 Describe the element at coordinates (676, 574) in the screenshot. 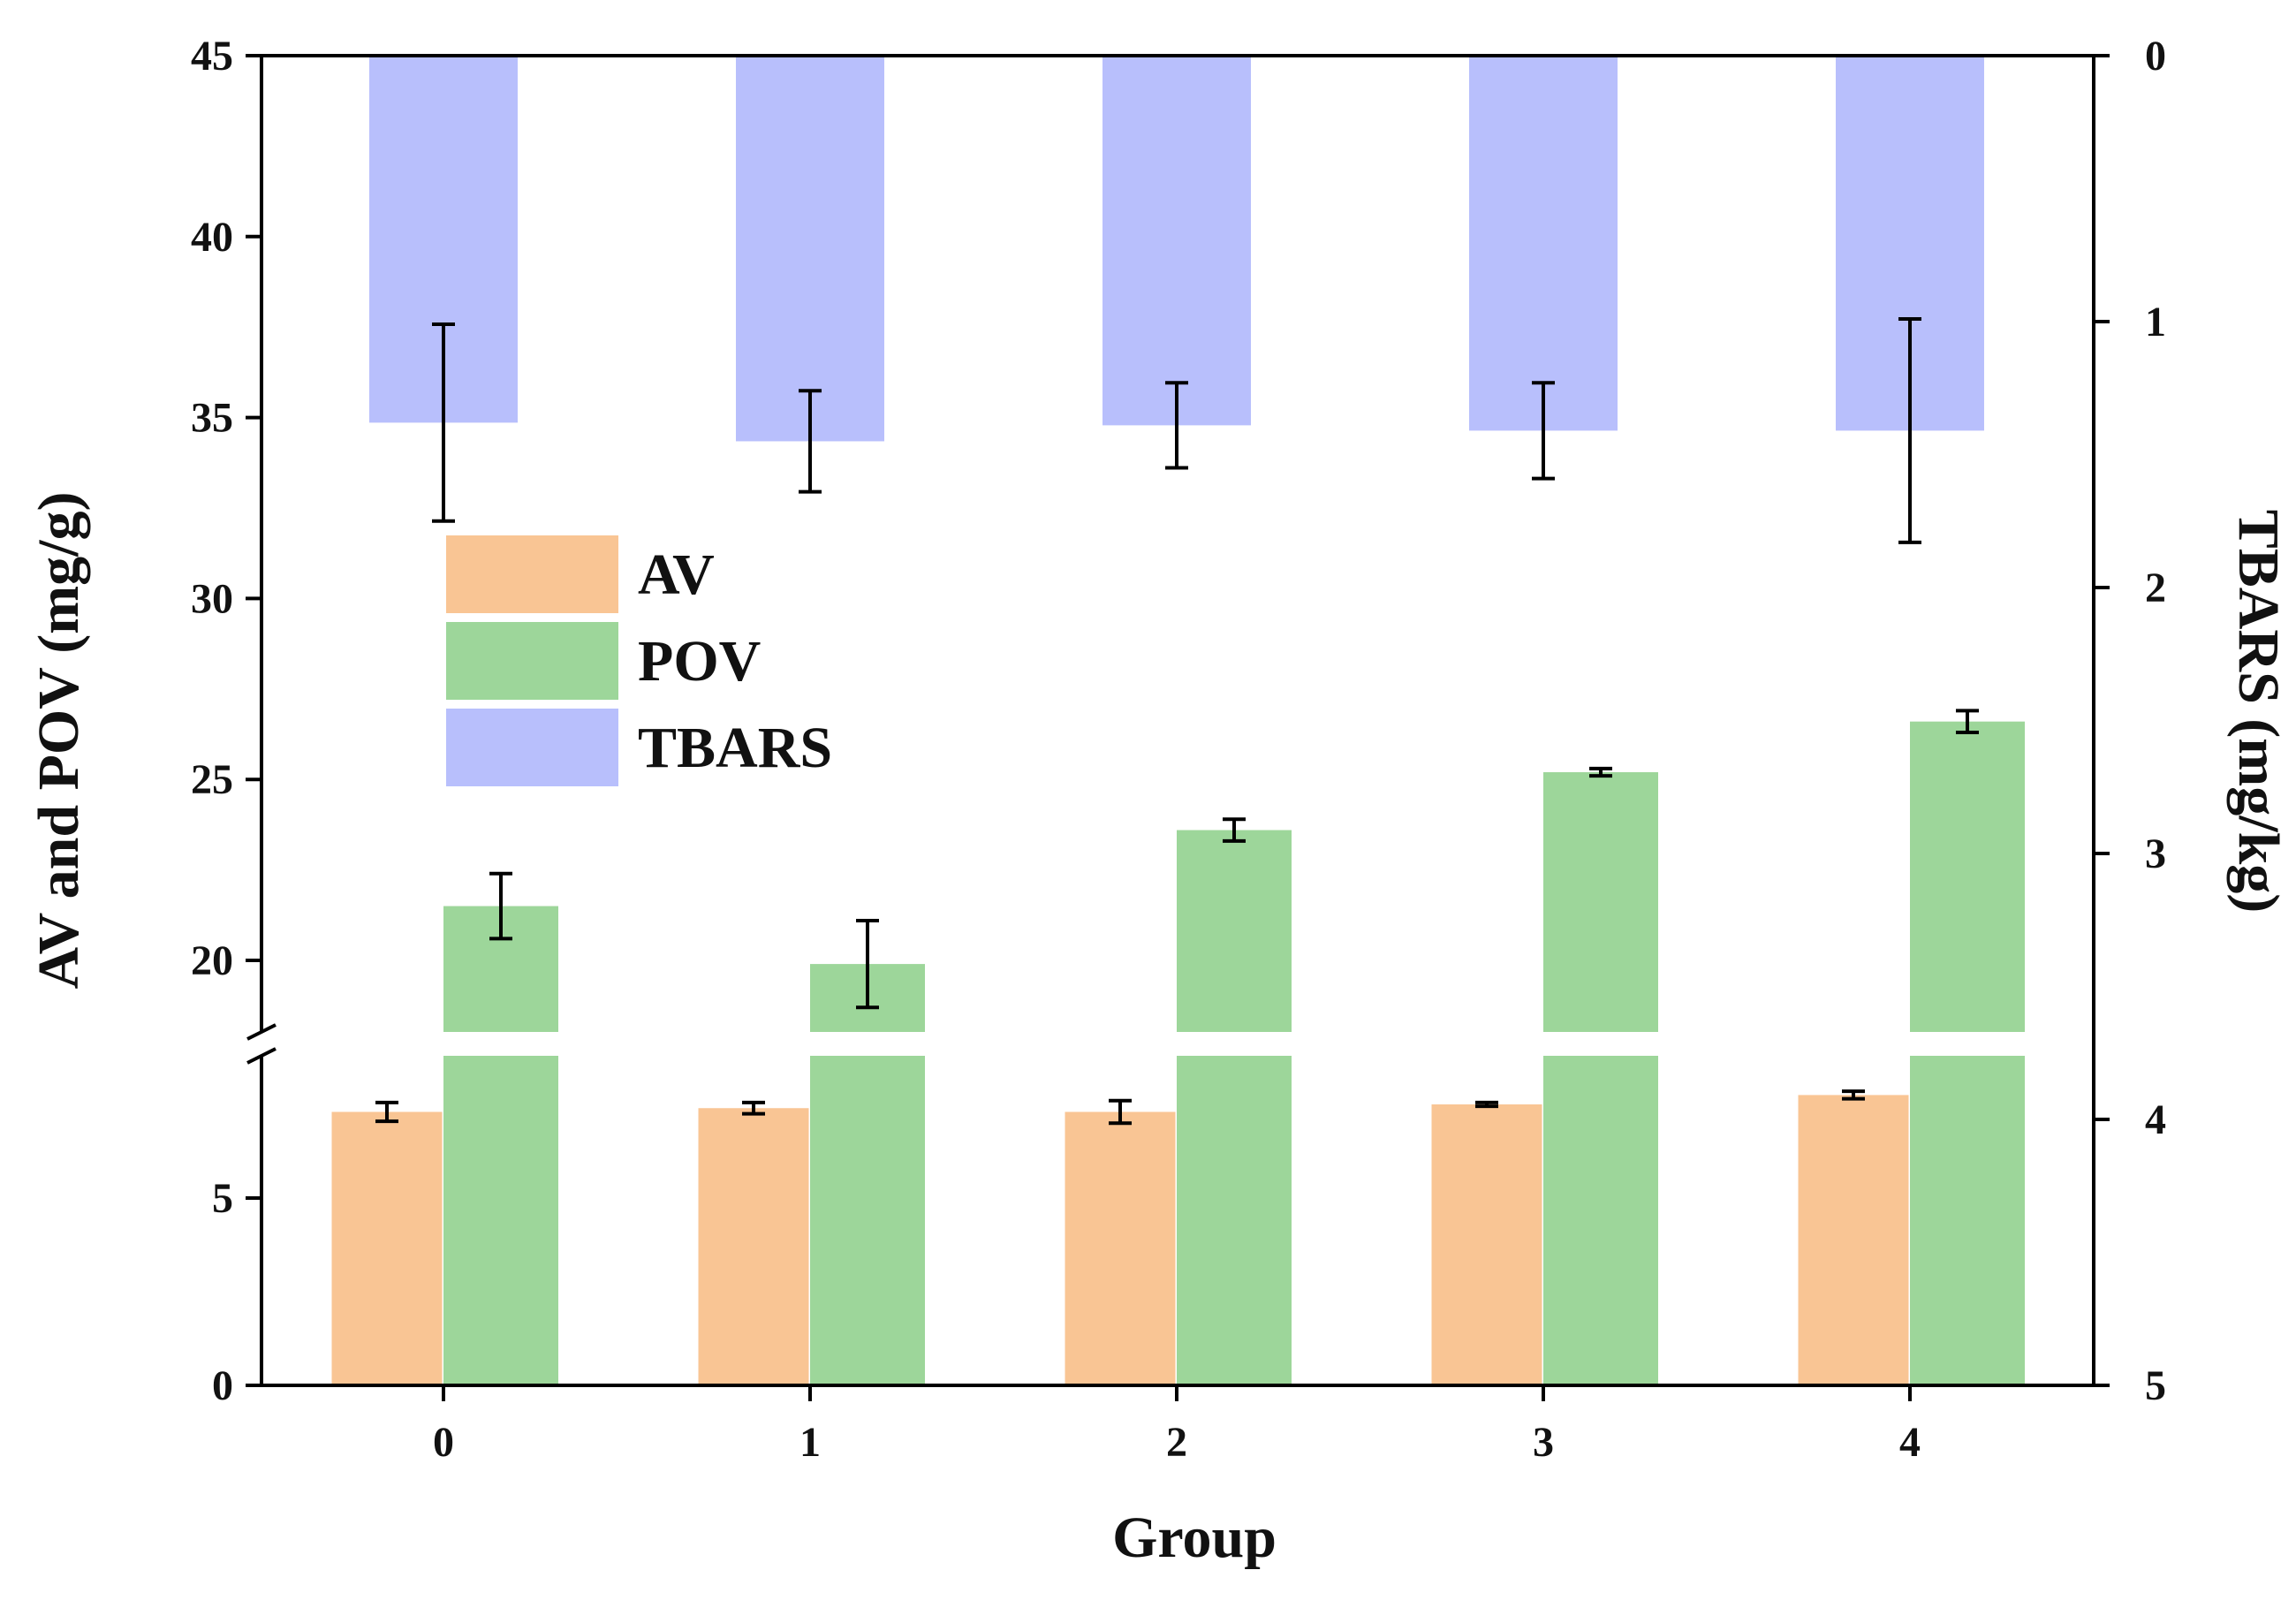

I see `legend-label-av: AV` at that location.